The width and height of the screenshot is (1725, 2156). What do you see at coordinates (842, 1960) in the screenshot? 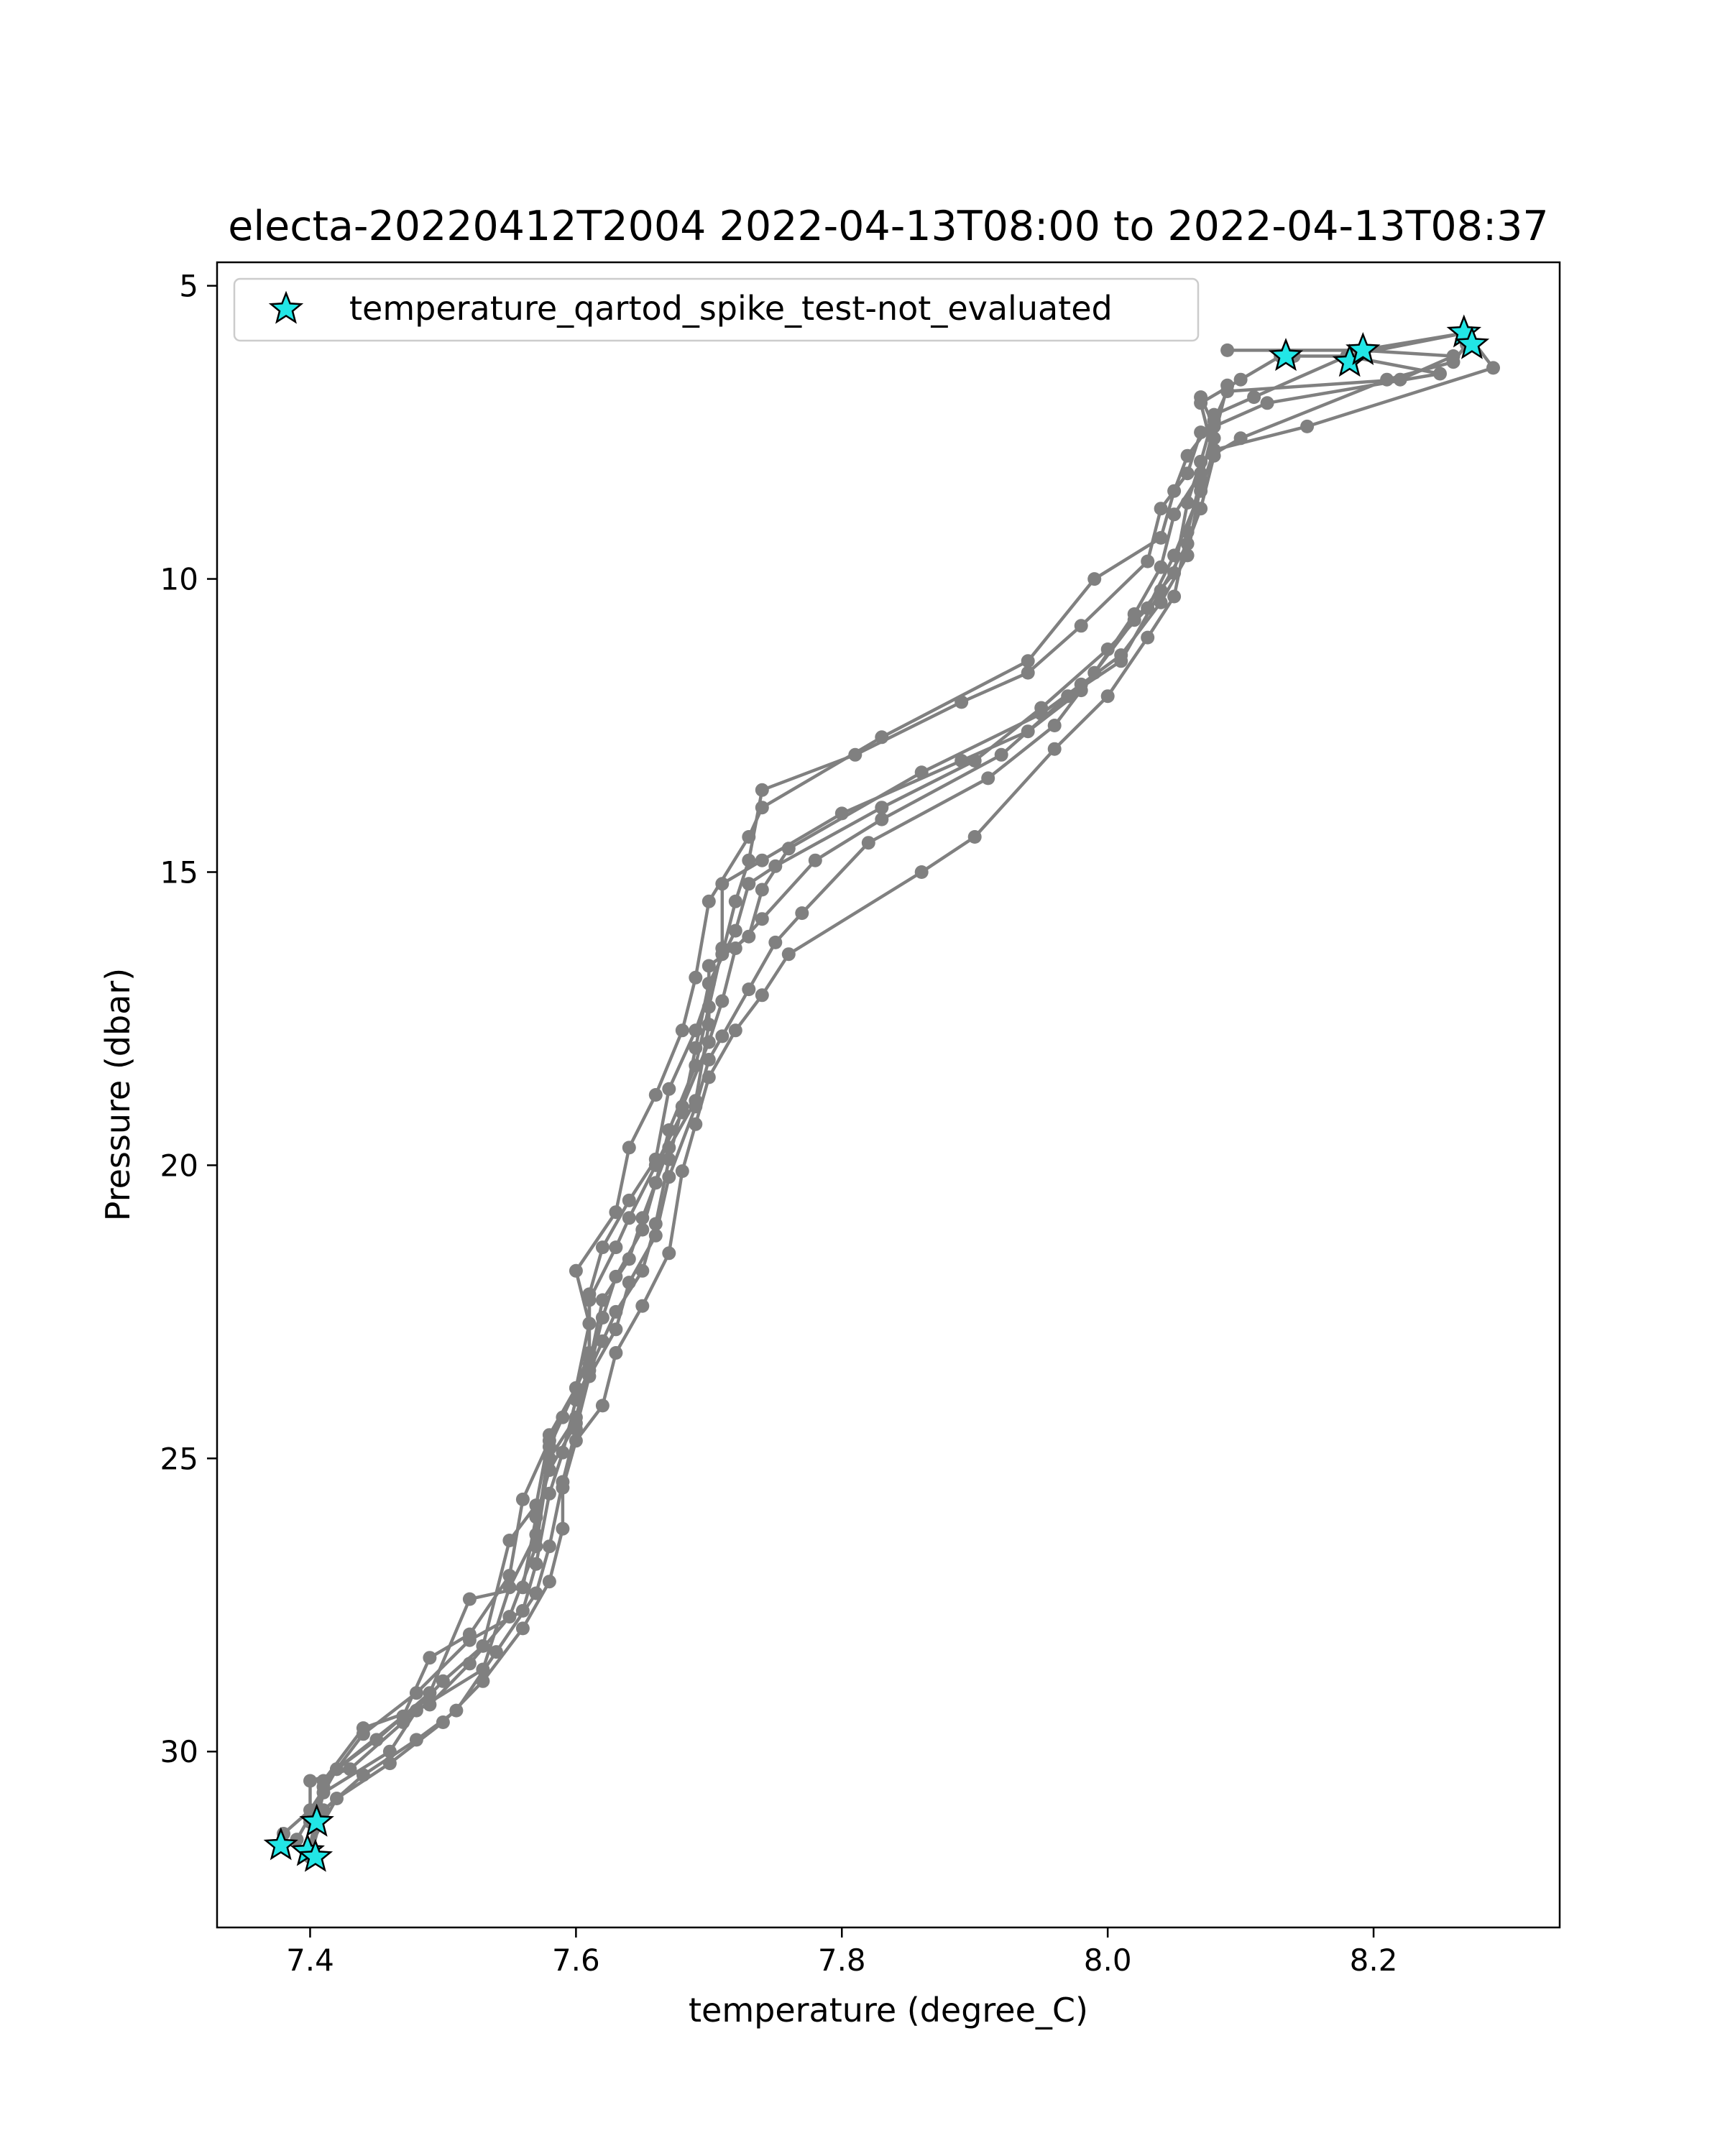
I see `x-tick-label: 7.8` at bounding box center [842, 1960].